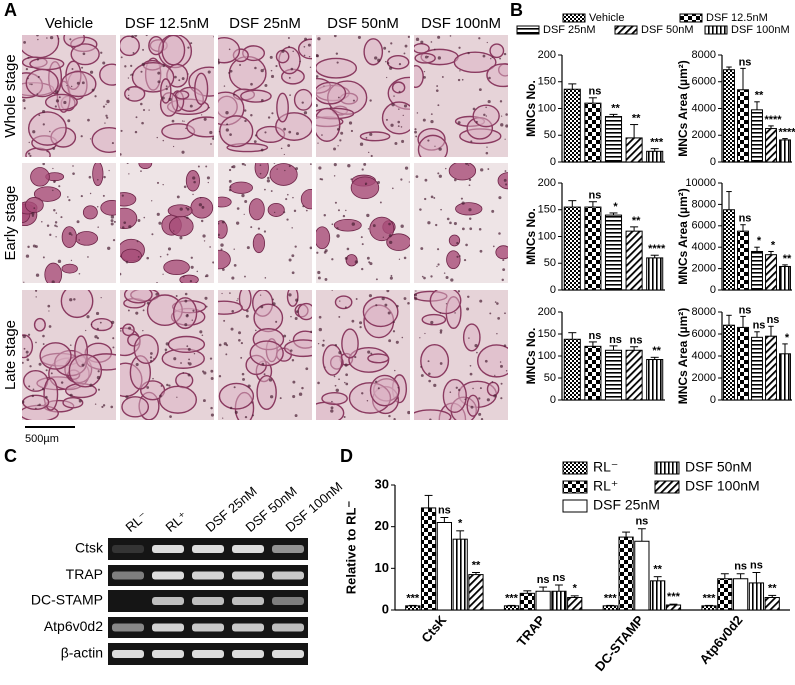  What do you see at coordinates (136, 521) in the screenshot?
I see `lane-label: RL⁻` at bounding box center [136, 521].